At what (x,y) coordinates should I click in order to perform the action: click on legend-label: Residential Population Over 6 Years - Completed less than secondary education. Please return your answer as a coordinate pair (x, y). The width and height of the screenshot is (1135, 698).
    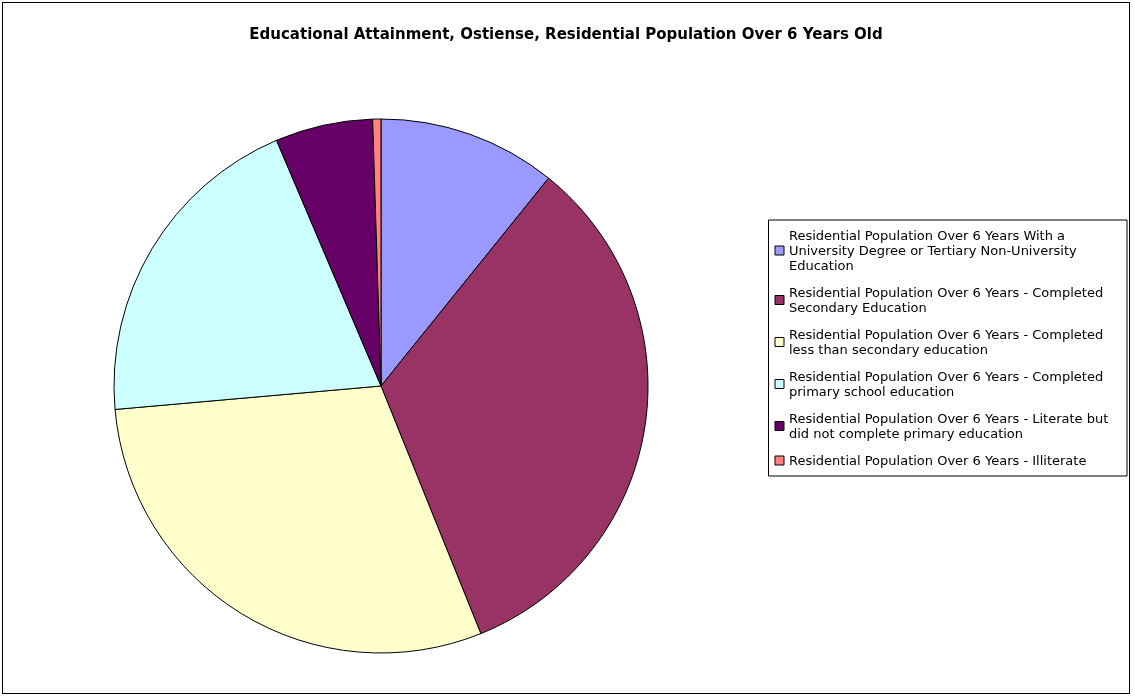
    Looking at the image, I should click on (948, 342).